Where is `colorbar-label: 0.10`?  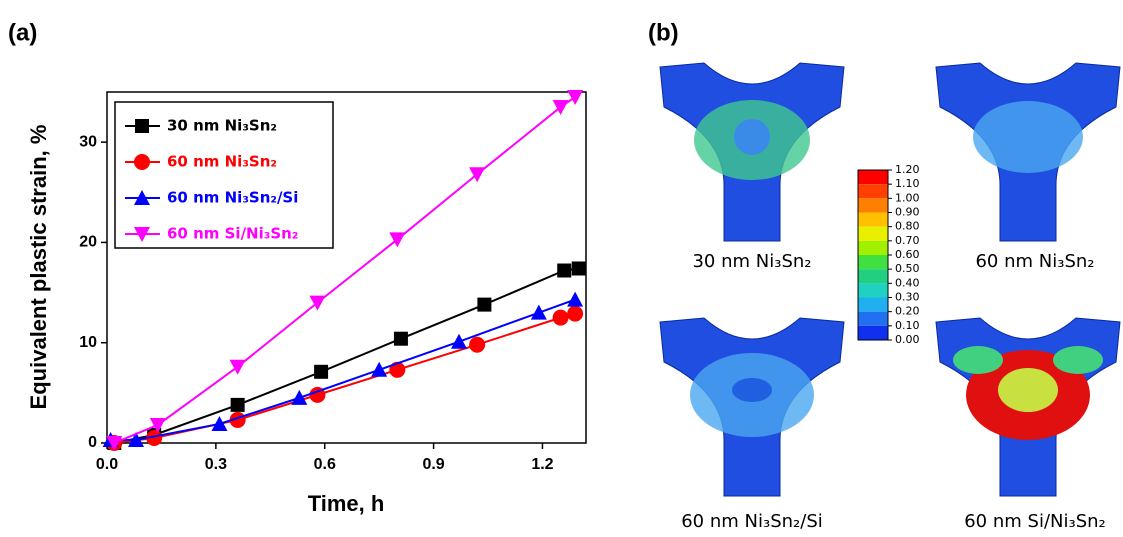 colorbar-label: 0.10 is located at coordinates (907, 325).